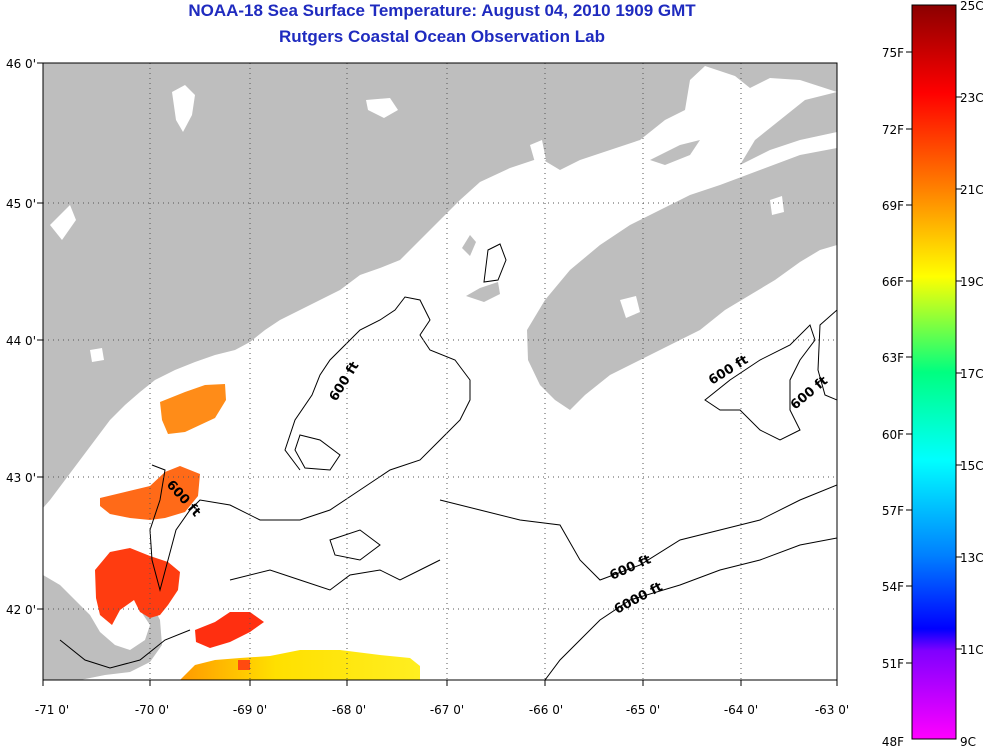  I want to click on colorbar-f-label: 57F, so click(893, 511).